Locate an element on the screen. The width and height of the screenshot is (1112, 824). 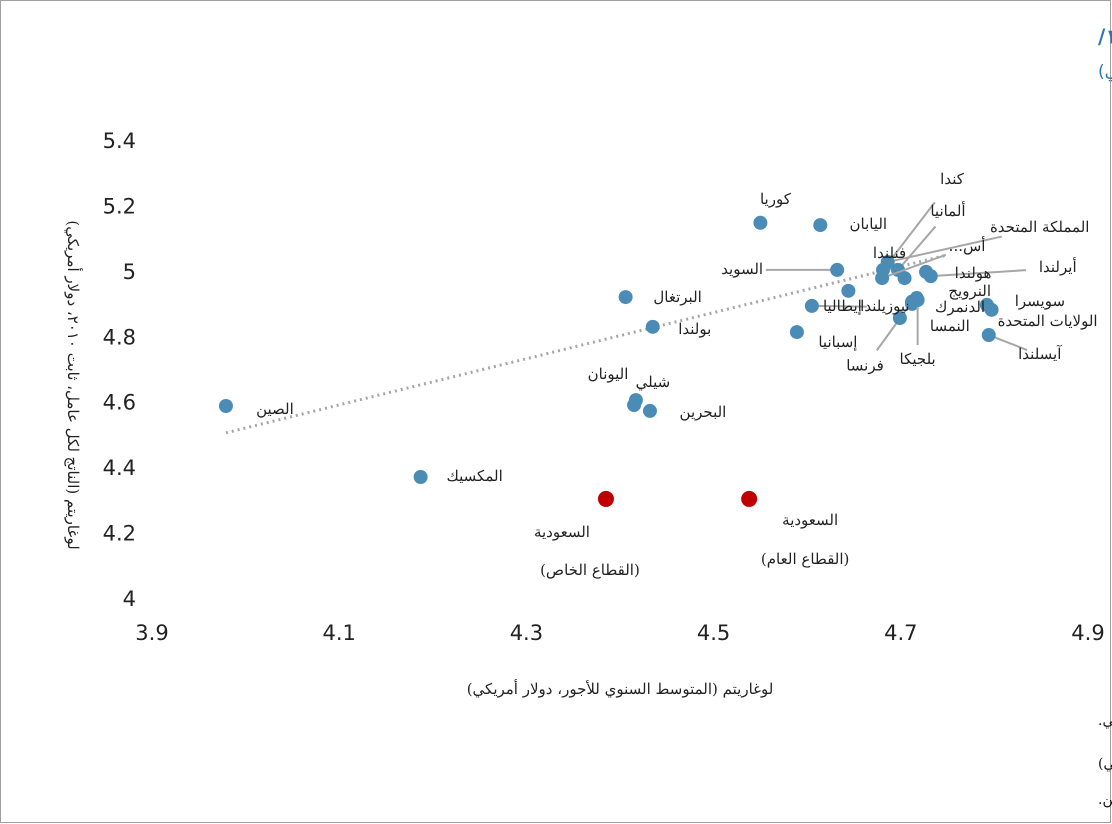
point-label: الدنمرك is located at coordinates (960, 307).